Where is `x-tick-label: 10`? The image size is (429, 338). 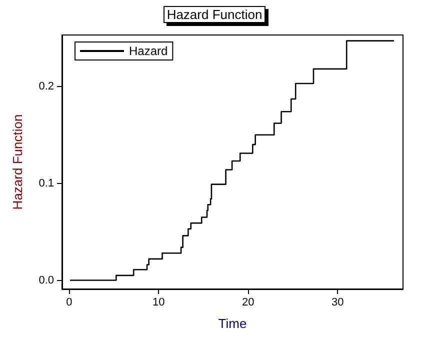 x-tick-label: 10 is located at coordinates (158, 302).